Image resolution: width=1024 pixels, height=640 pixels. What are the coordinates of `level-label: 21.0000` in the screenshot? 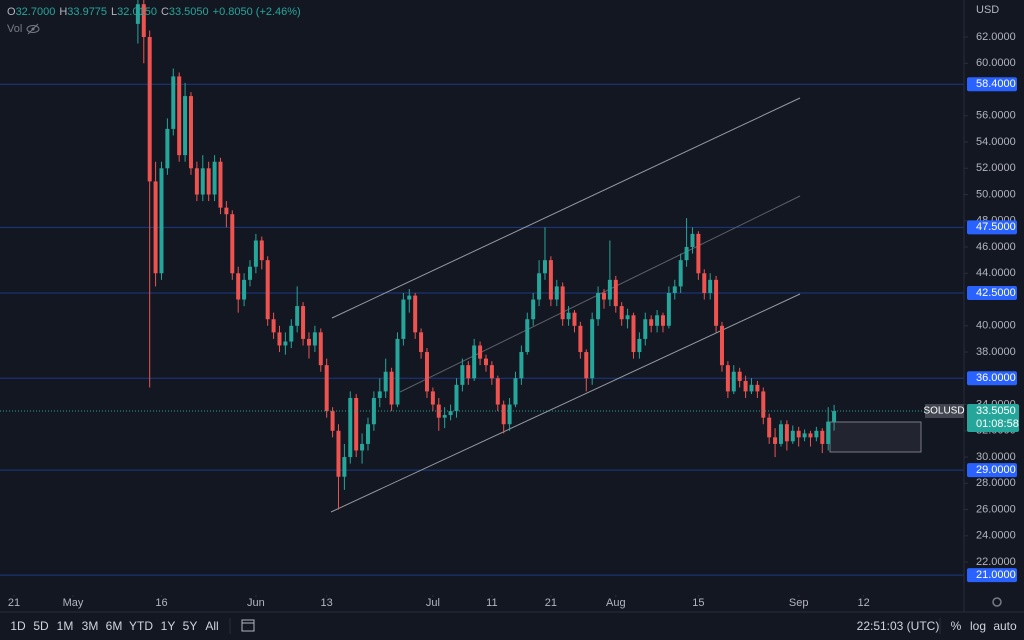 It's located at (996, 575).